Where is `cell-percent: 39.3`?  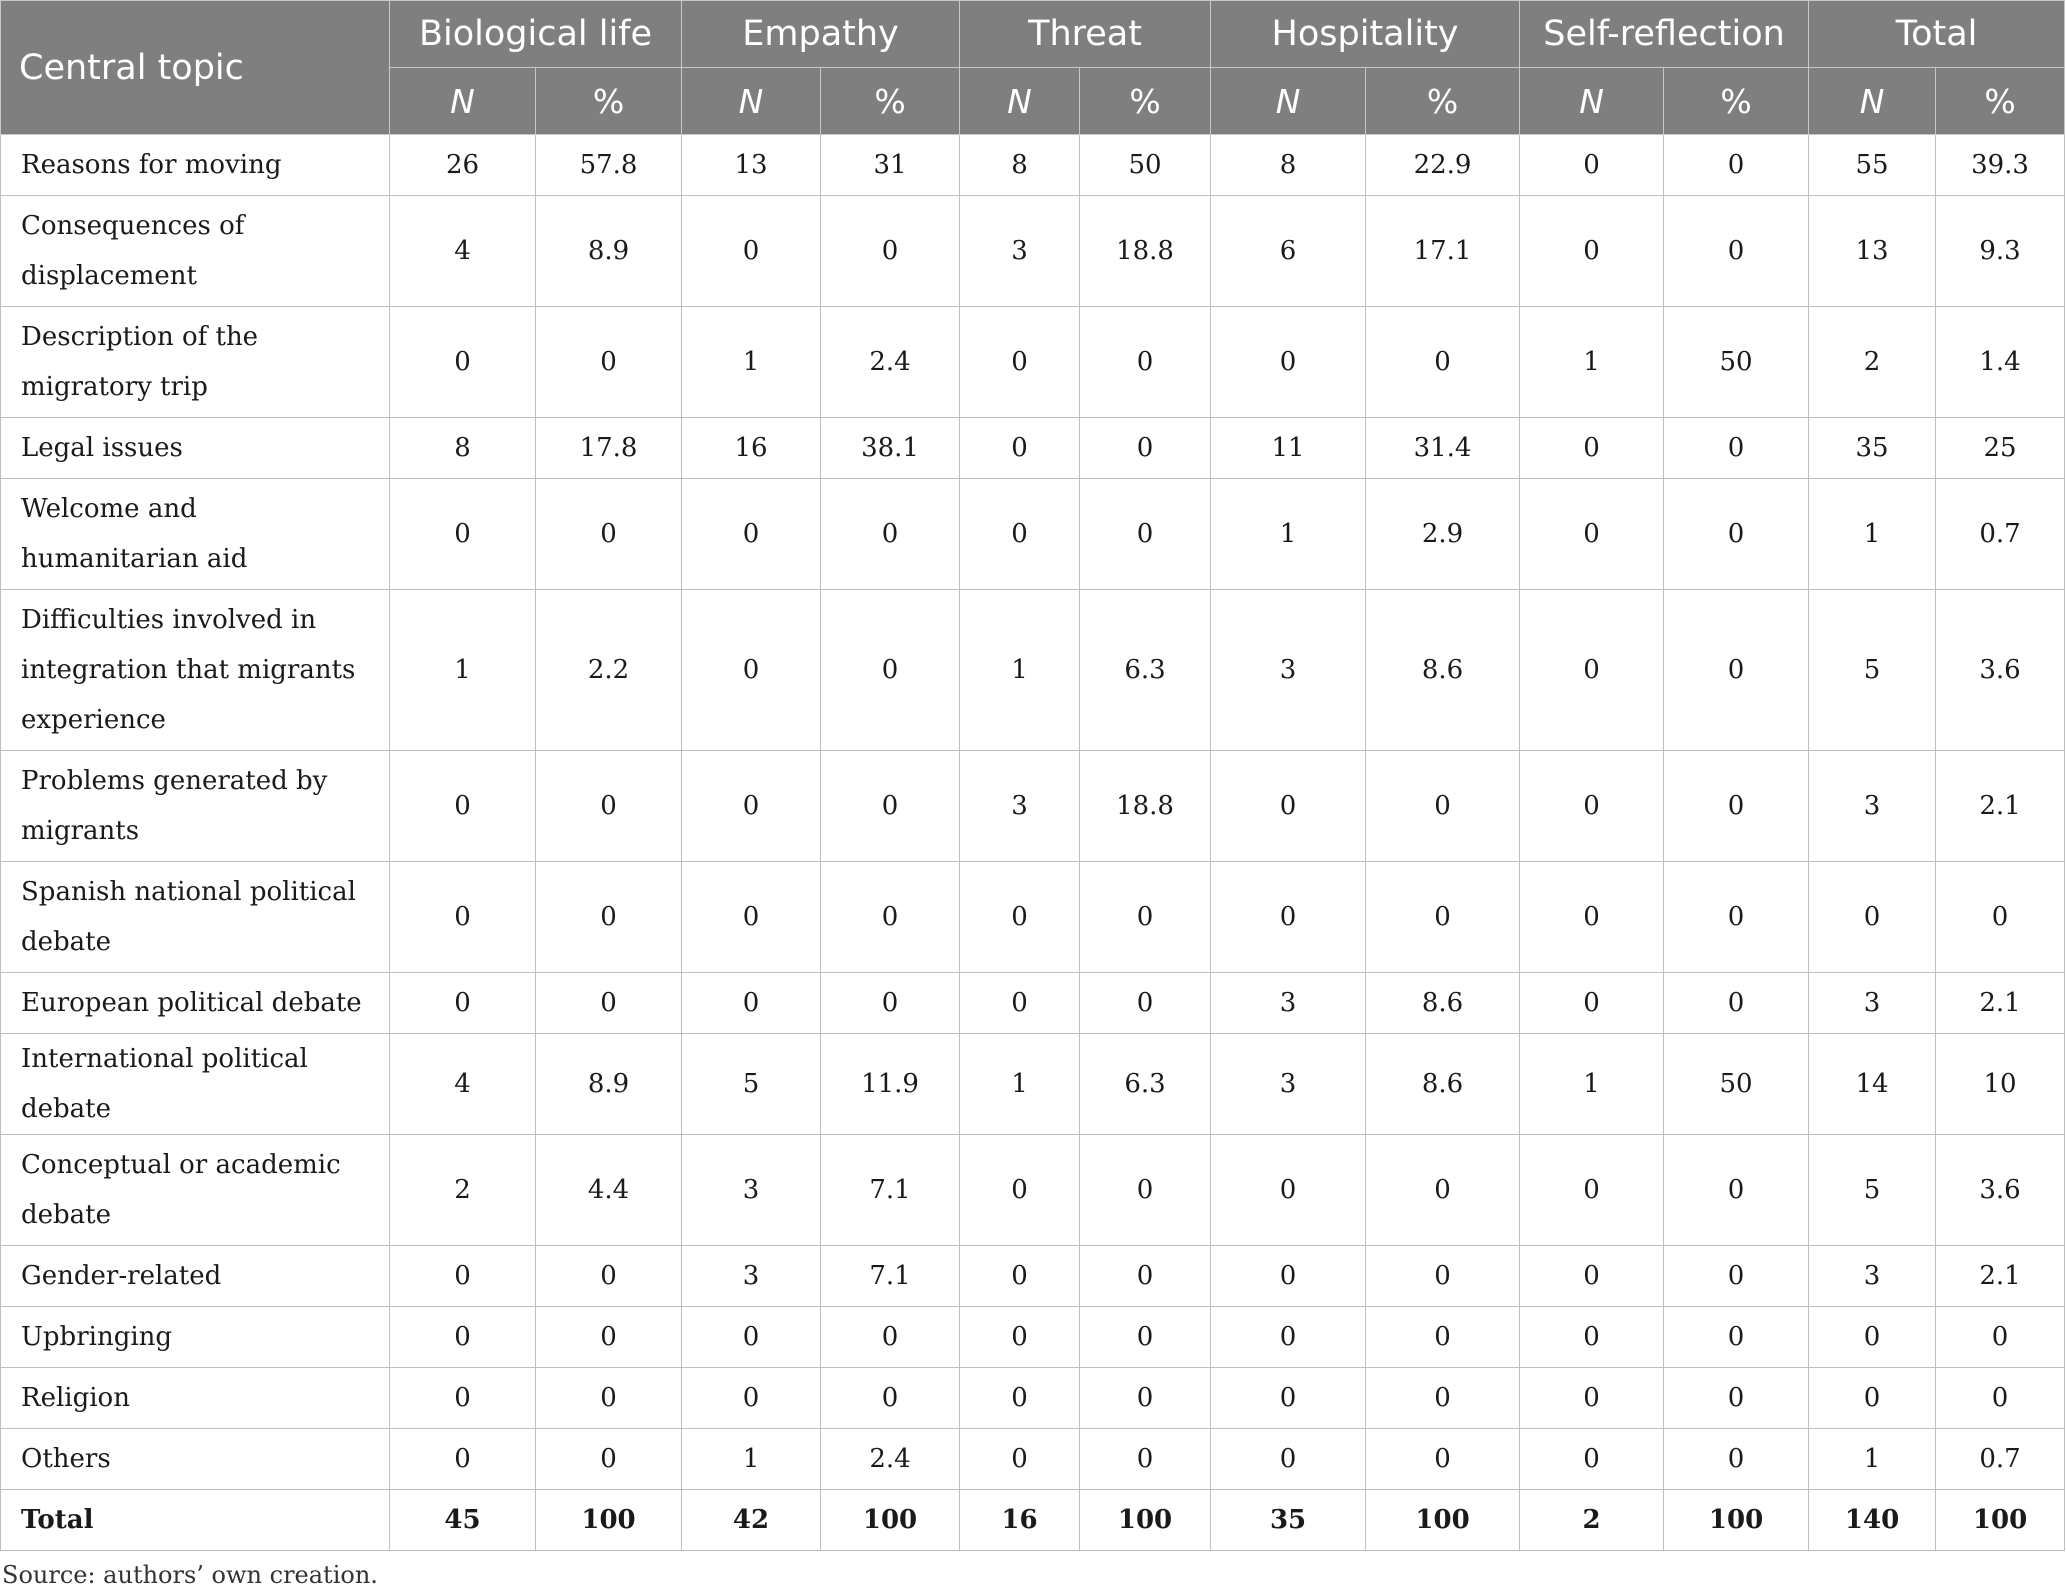
cell-percent: 39.3 is located at coordinates (2000, 165).